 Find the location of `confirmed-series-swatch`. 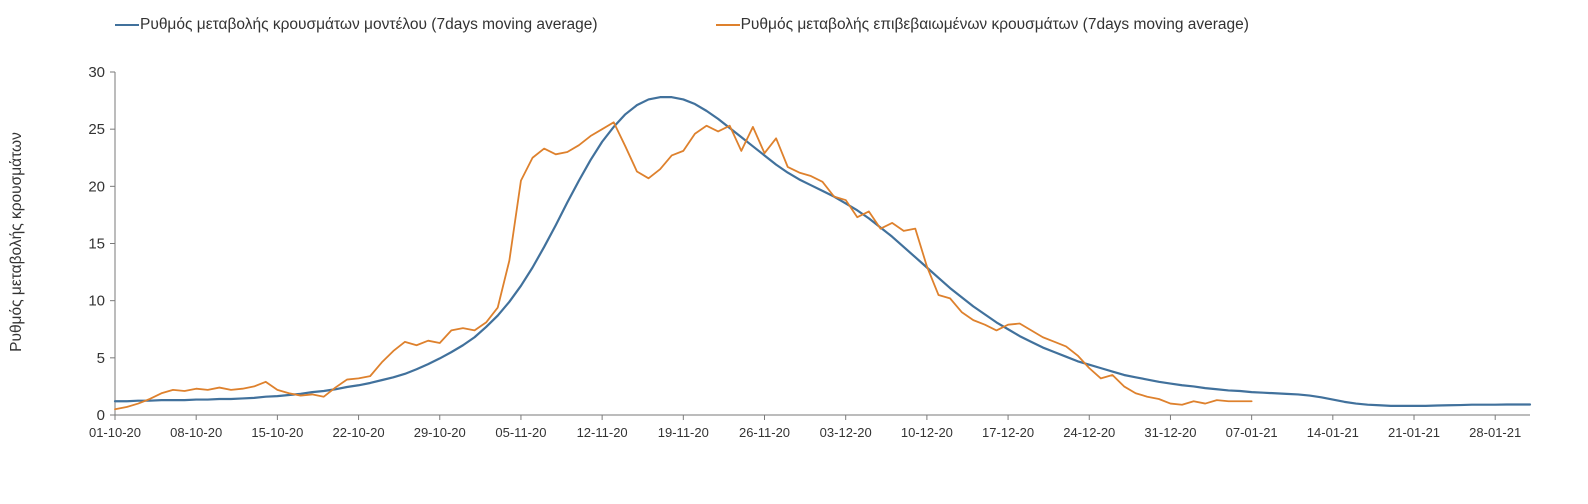

confirmed-series-swatch is located at coordinates (727, 25).